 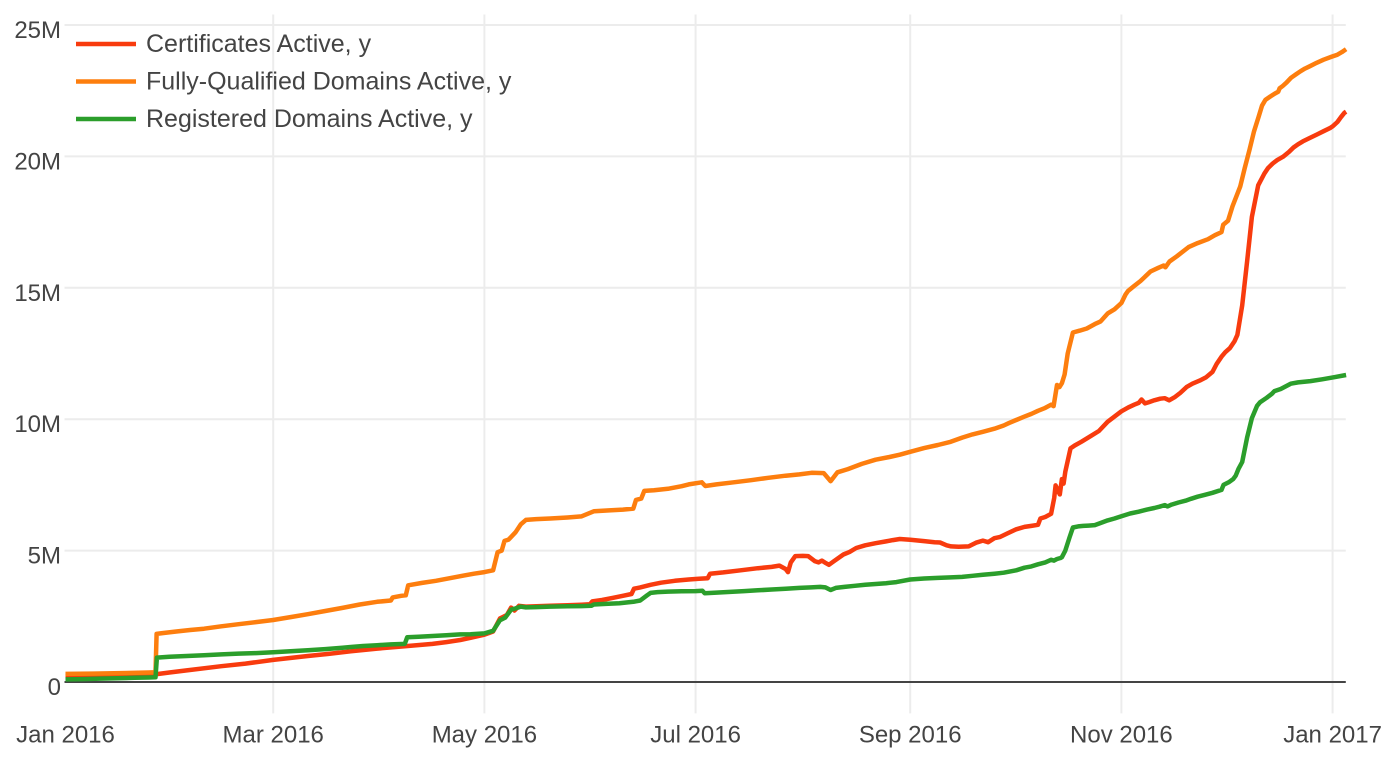 What do you see at coordinates (1121, 735) in the screenshot?
I see `svg-text: Nov 2016` at bounding box center [1121, 735].